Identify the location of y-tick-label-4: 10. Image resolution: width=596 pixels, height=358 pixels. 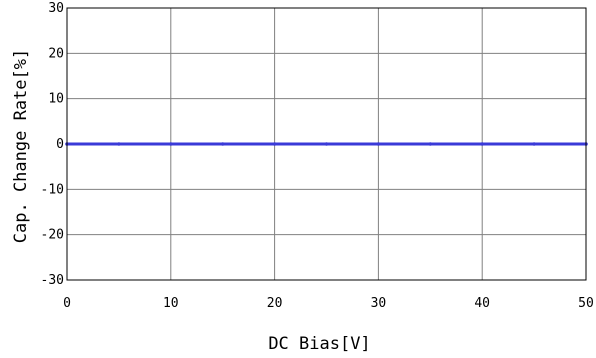
(56, 99).